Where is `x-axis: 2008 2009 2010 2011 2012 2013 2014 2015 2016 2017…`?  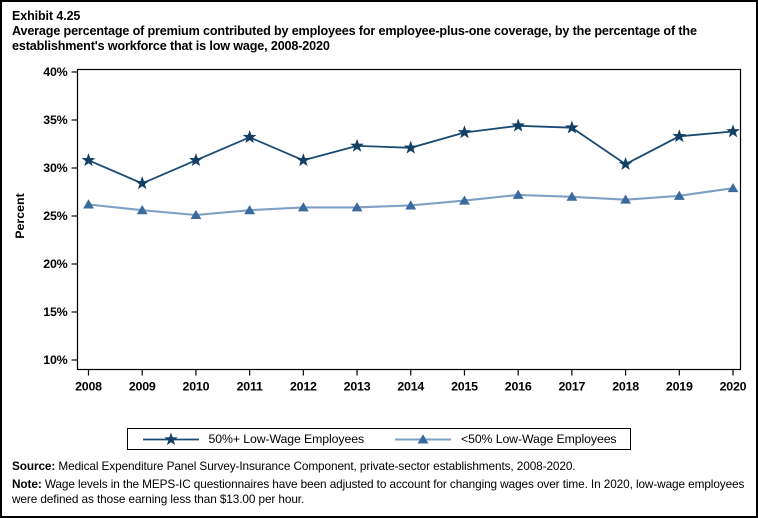
x-axis: 2008 2009 2010 2011 2012 2013 2014 2015 2016 2017… is located at coordinates (411, 381).